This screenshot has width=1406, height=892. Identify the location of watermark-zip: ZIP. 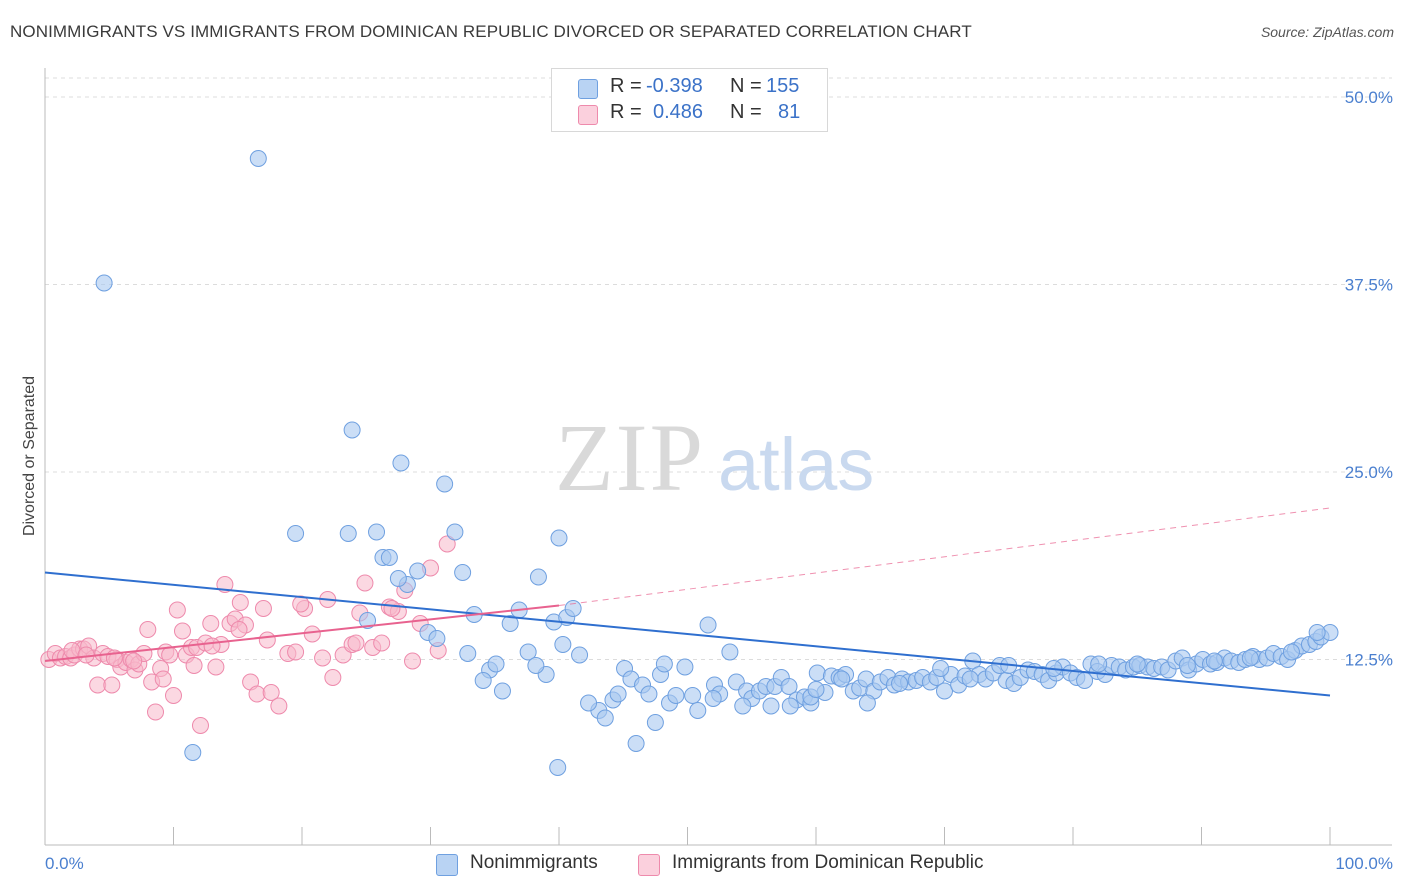
(630, 457).